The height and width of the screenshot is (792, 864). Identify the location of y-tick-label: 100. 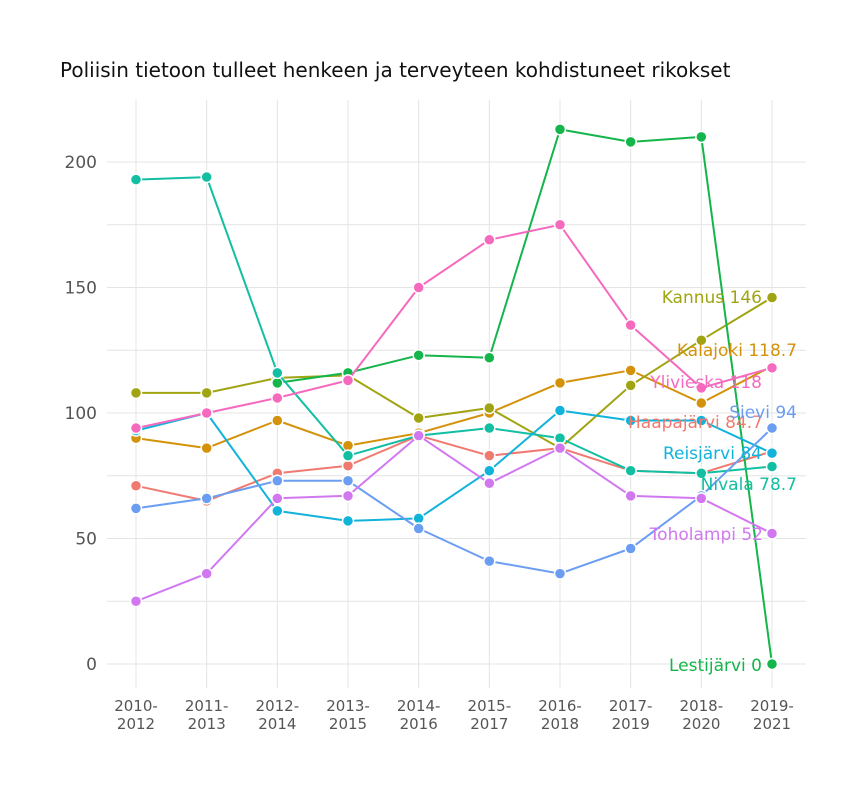
(81, 414).